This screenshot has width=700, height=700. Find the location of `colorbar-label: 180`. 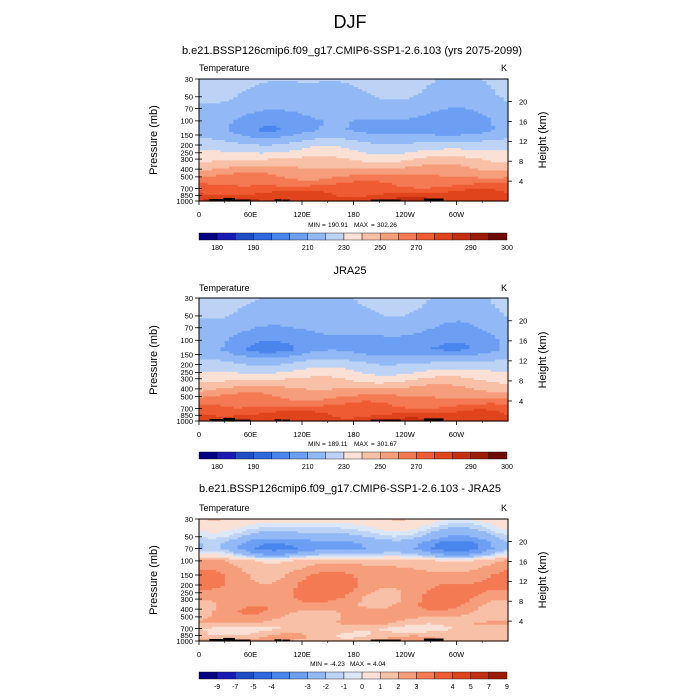

colorbar-label: 180 is located at coordinates (217, 248).